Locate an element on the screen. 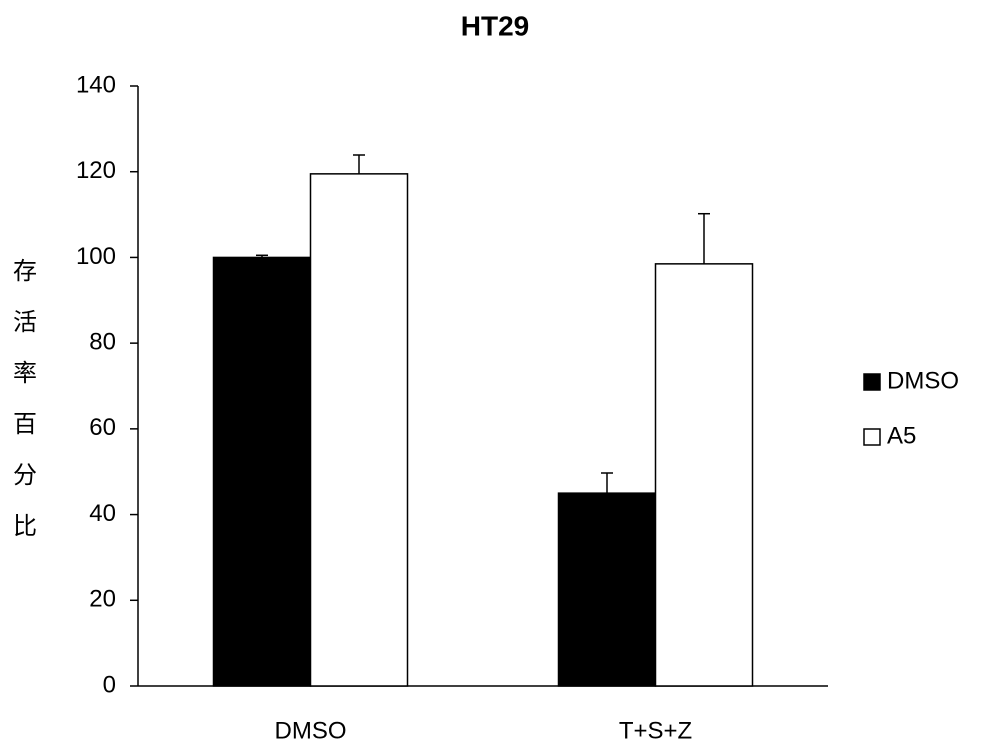  x-tick-label: T+S+Z is located at coordinates (655, 730).